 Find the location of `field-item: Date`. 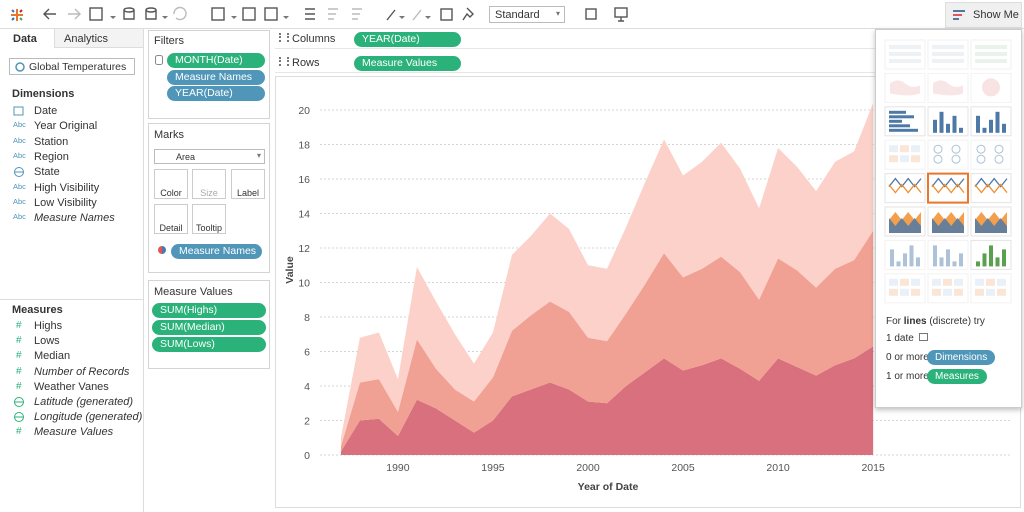

field-item: Date is located at coordinates (71, 111).